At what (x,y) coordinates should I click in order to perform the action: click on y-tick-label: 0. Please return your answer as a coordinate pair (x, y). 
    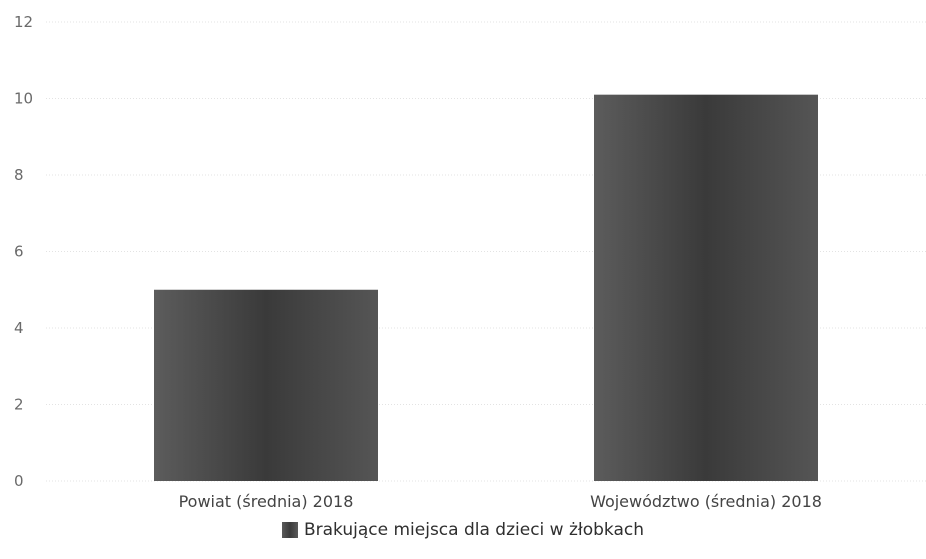
    Looking at the image, I should click on (19, 481).